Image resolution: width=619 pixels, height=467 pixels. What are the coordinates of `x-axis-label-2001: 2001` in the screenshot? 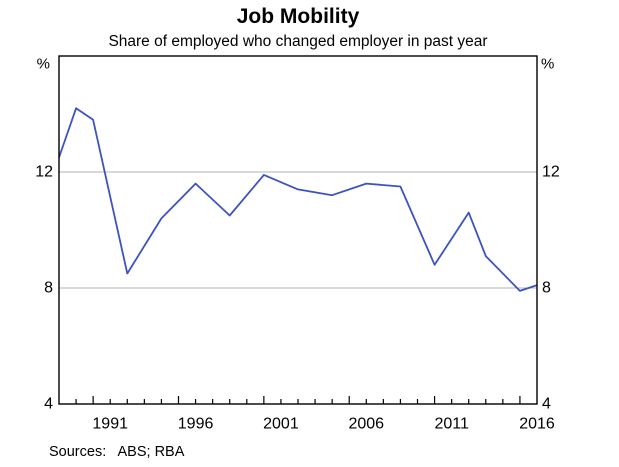 It's located at (281, 424).